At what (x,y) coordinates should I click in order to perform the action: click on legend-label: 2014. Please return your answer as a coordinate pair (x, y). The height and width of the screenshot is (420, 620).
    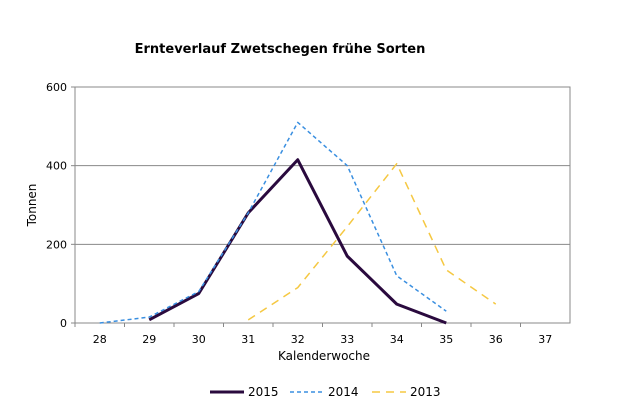
    Looking at the image, I should click on (343, 392).